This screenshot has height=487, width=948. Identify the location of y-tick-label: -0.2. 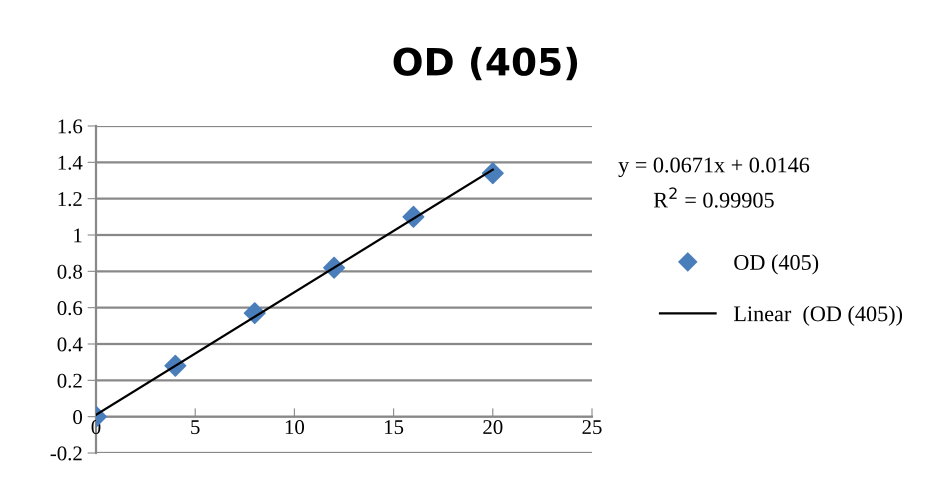
(66, 453).